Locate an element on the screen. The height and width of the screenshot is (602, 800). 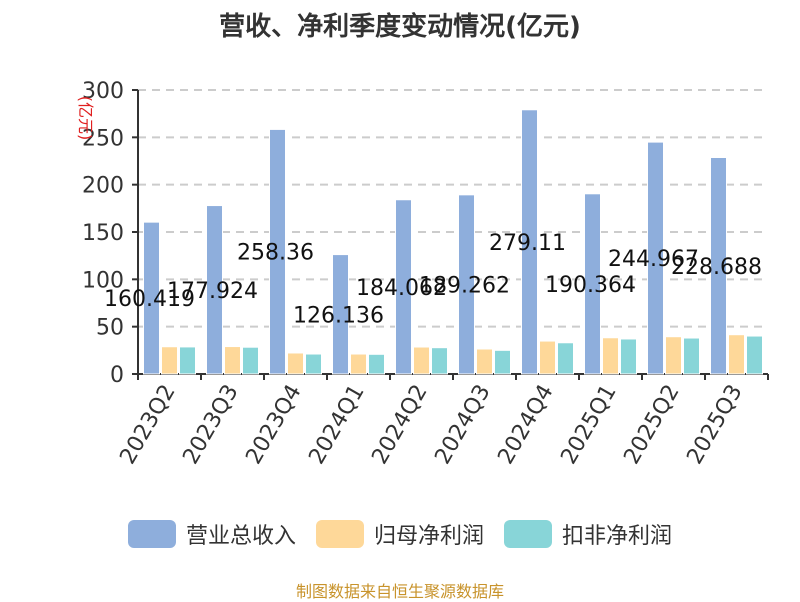
legend-item-deducted-net-profit: 扣非净利润 is located at coordinates (588, 534).